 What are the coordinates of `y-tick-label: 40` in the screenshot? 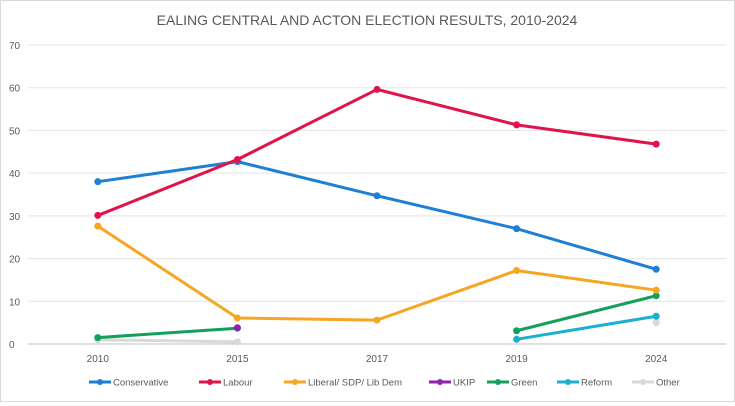 It's located at (15, 174).